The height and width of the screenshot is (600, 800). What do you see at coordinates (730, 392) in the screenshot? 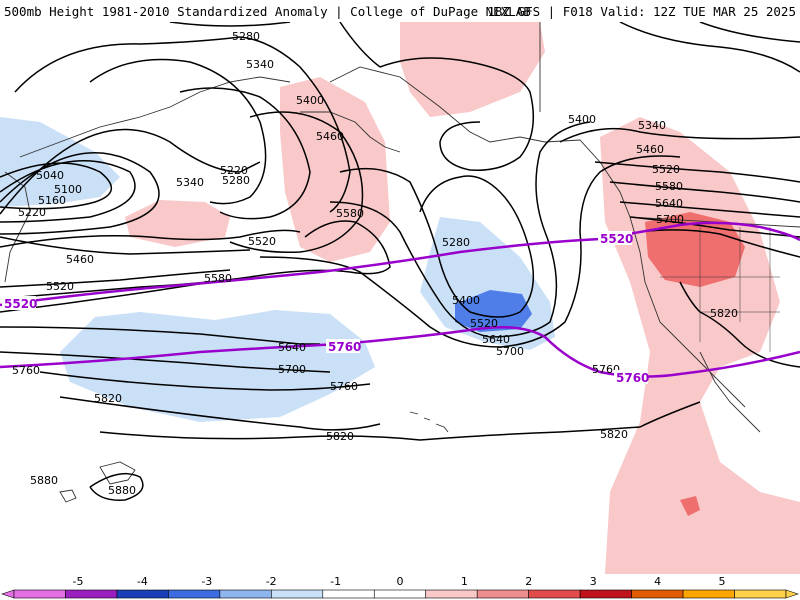
I see `baja-coast` at bounding box center [730, 392].